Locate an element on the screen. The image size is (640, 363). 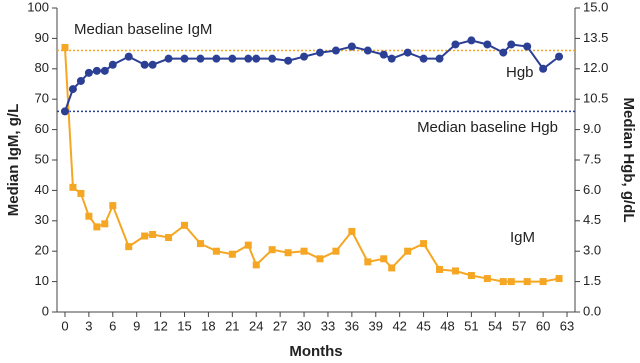
y2-tick-label: 15.0 is located at coordinates (595, 7).